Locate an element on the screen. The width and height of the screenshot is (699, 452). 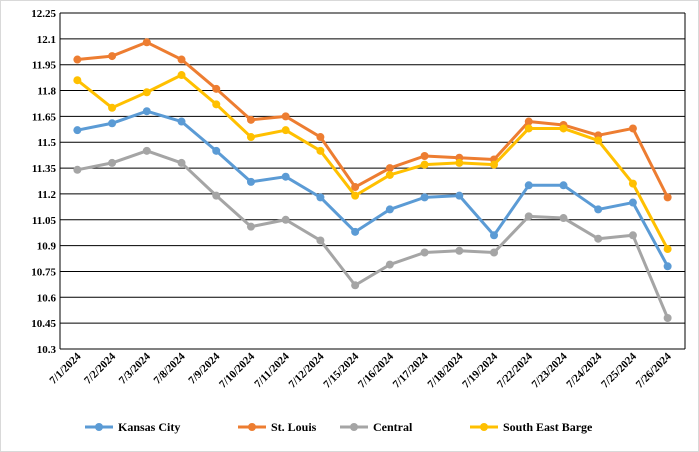
y-tick-label: 11.2 is located at coordinates (46, 195).